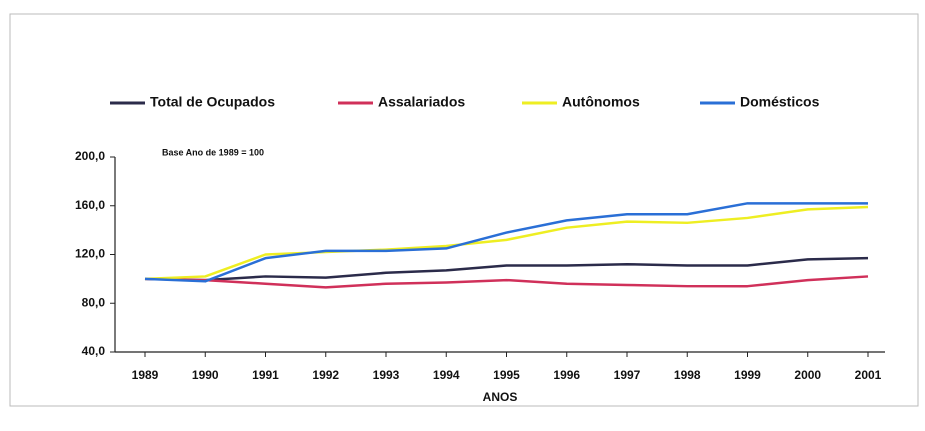 The height and width of the screenshot is (431, 925). I want to click on y-tick-label: 160,0, so click(90, 205).